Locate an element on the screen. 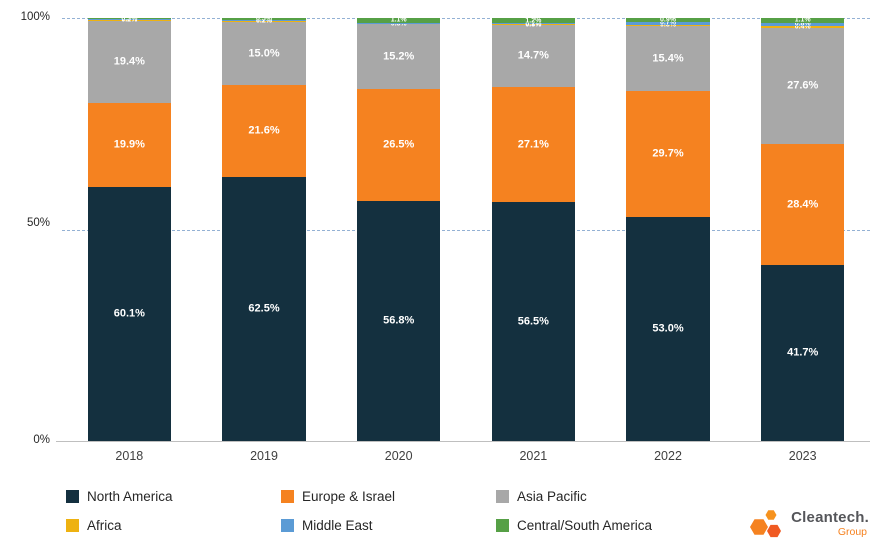 Image resolution: width=883 pixels, height=557 pixels. segment-value-label: 28.4% is located at coordinates (803, 204).